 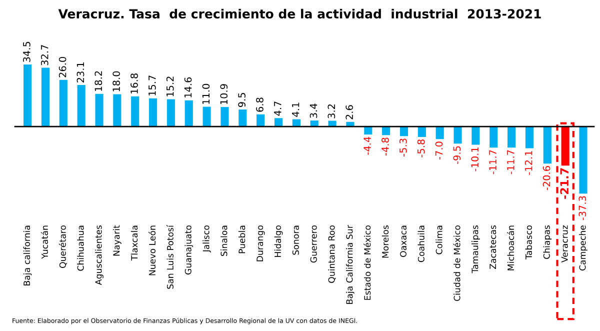 What do you see at coordinates (385, 241) in the screenshot?
I see `x-tick-label: Morelos` at bounding box center [385, 241].